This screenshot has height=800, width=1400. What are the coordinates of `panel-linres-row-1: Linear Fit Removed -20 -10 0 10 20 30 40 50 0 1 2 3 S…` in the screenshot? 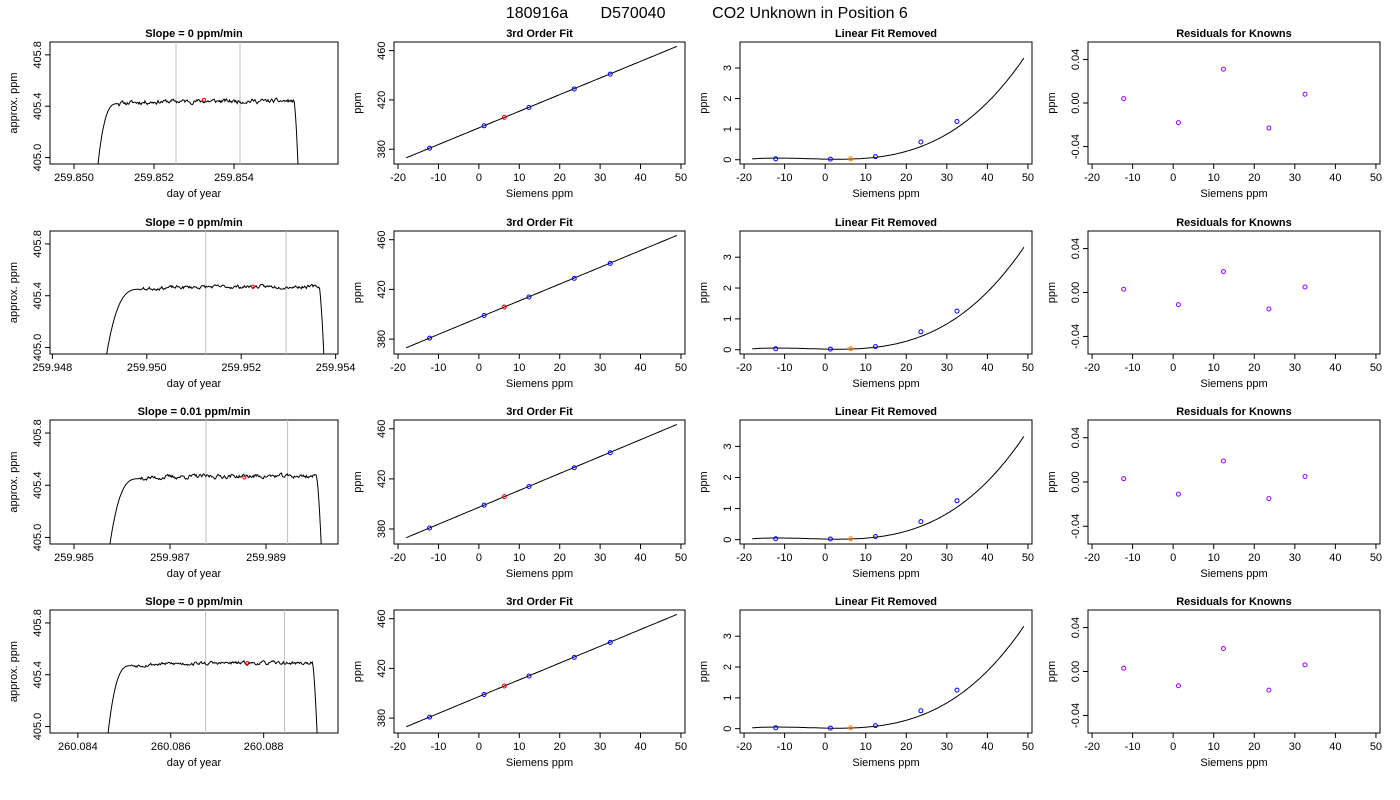 It's located at (866, 303).